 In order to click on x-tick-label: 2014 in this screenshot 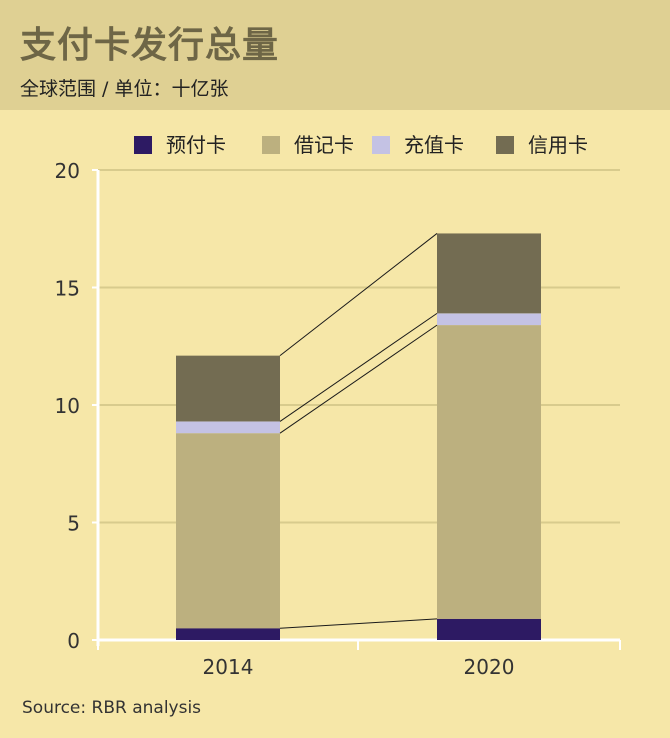, I will do `click(228, 667)`.